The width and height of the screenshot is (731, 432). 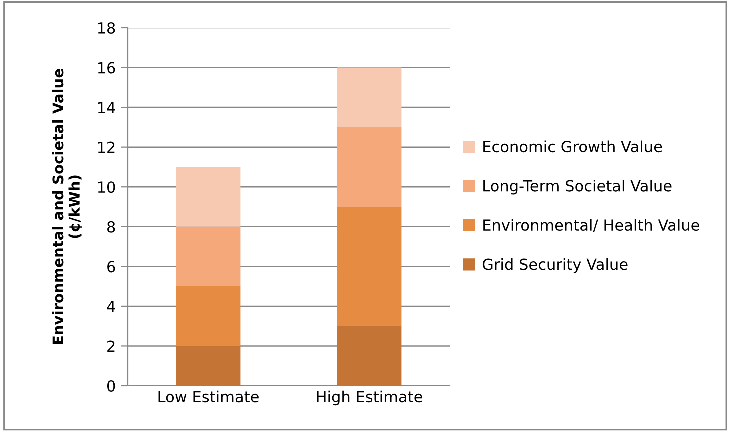 What do you see at coordinates (555, 266) in the screenshot?
I see `legend-label: Grid Security Value` at bounding box center [555, 266].